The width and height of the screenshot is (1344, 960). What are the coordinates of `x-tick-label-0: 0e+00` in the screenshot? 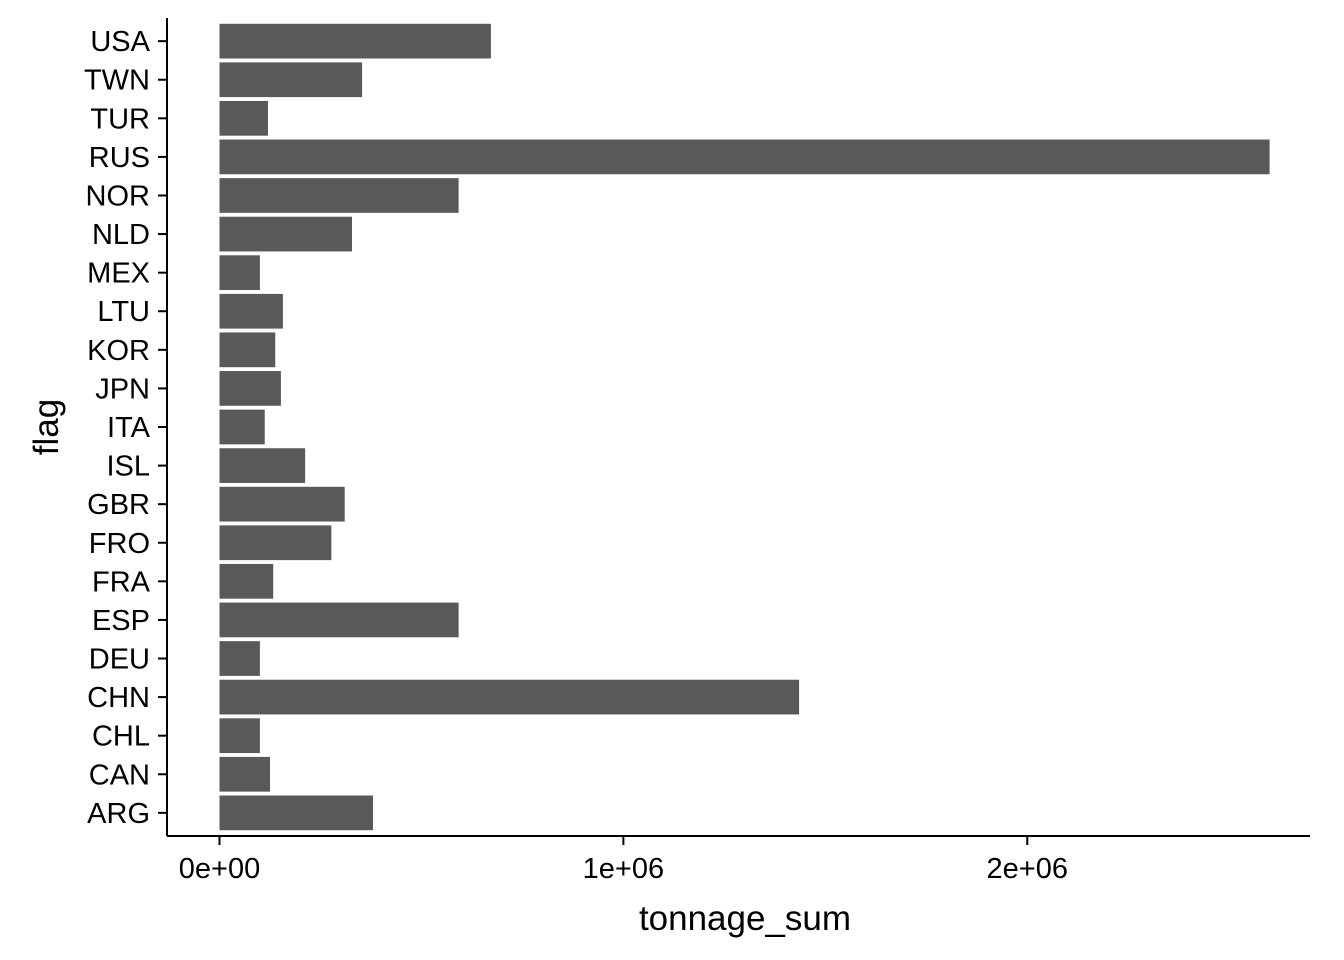 It's located at (219, 869).